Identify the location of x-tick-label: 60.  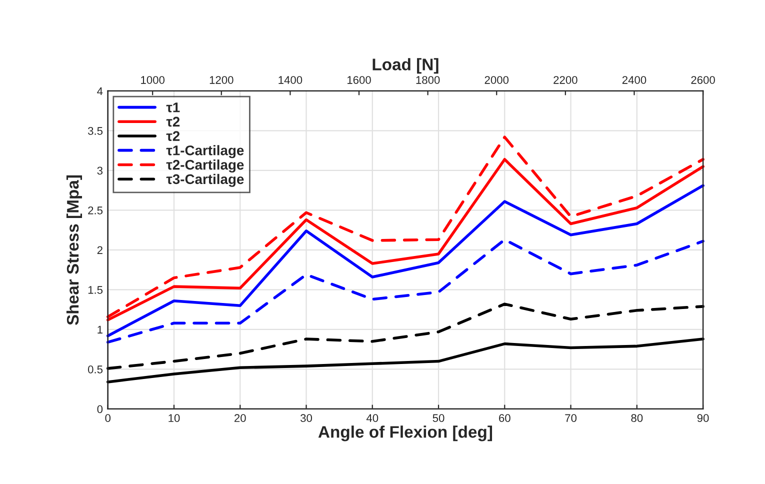
(504, 418).